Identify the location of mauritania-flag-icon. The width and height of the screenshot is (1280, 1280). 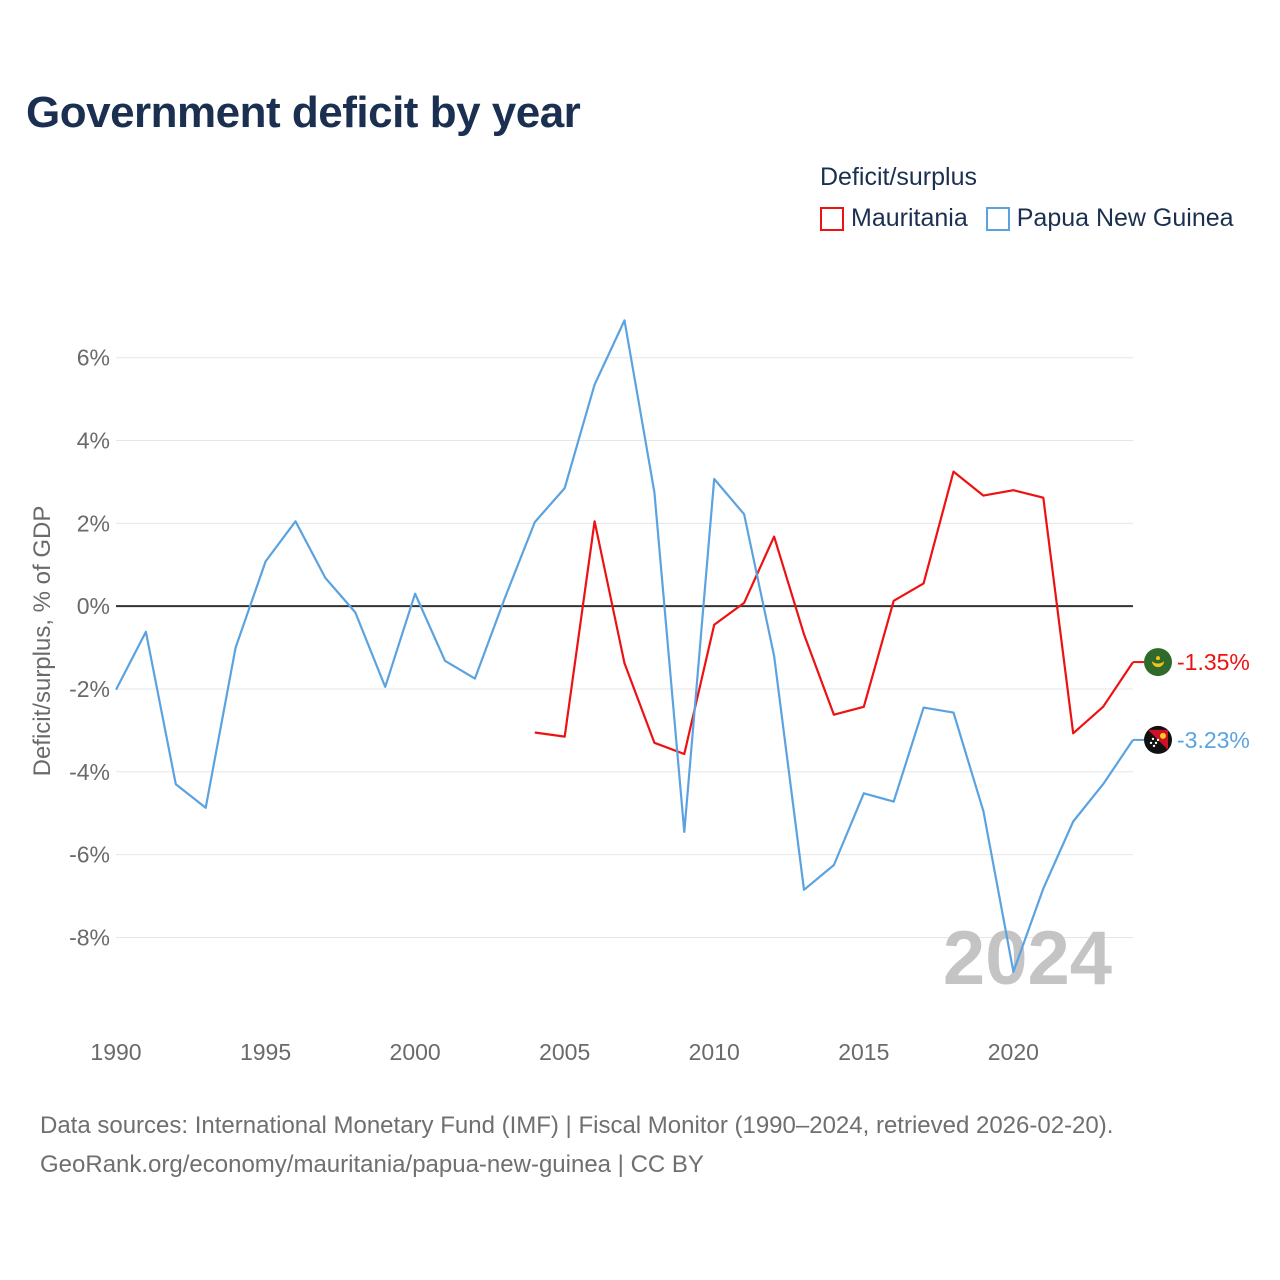
(1158, 662).